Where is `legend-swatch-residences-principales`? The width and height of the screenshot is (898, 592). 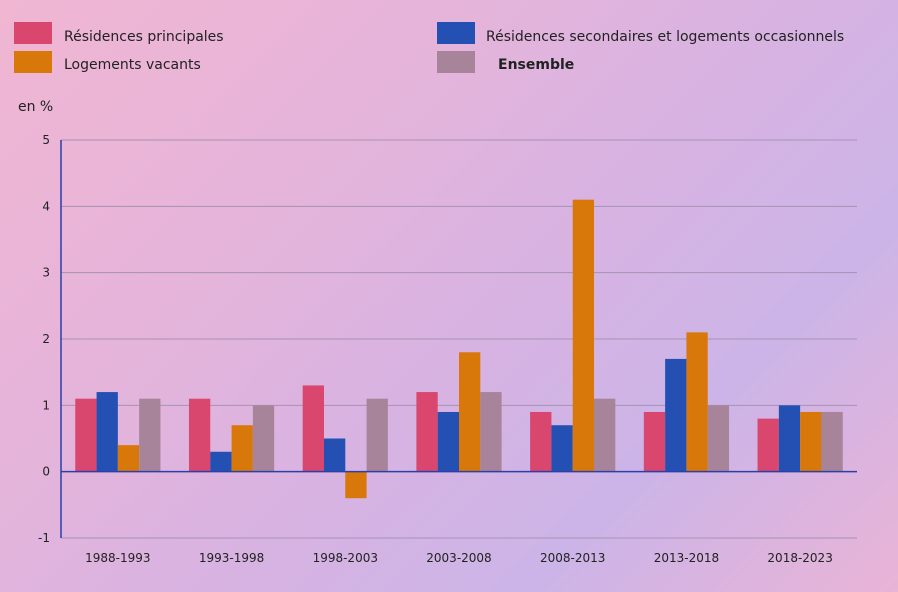
legend-swatch-residences-principales is located at coordinates (33, 33).